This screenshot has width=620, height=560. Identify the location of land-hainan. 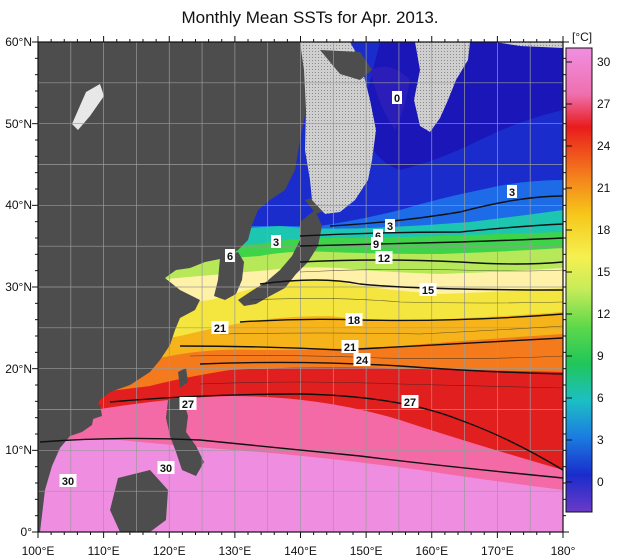
(94, 412).